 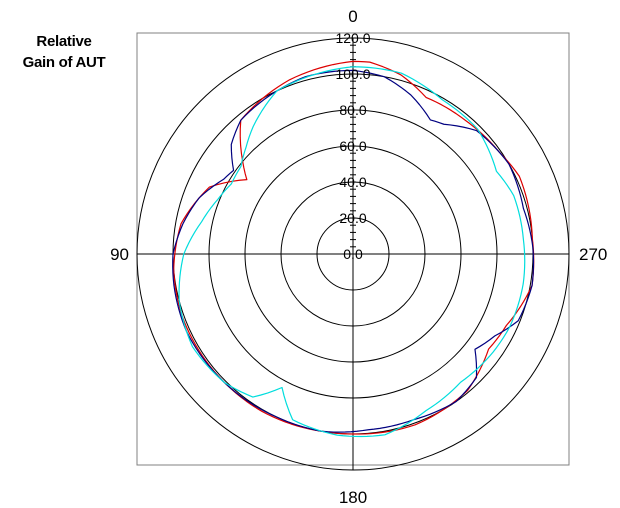 I want to click on ring-labels: 0.0 20.0 40.0 60.0 80.0 100.0 120.0, so click(x=352, y=146).